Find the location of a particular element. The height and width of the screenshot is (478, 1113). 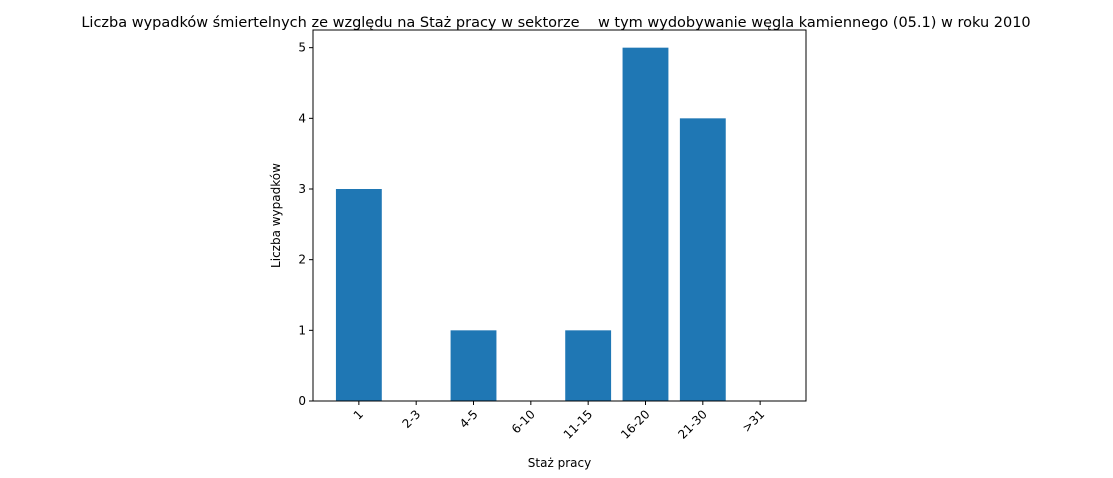

y-tick-label: 3 is located at coordinates (302, 189).